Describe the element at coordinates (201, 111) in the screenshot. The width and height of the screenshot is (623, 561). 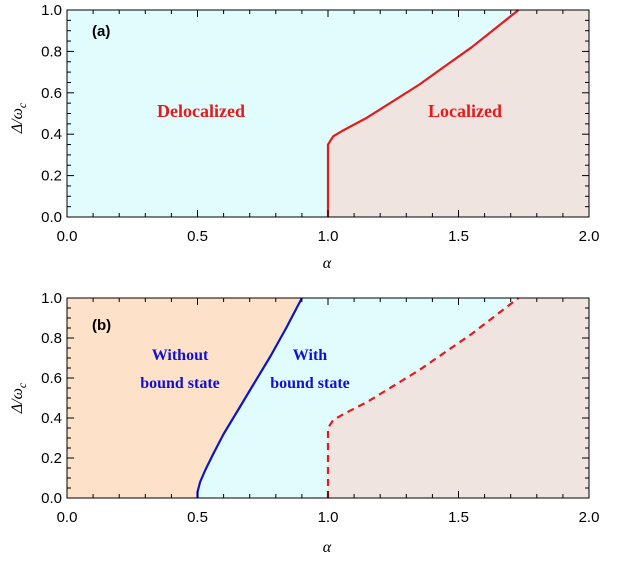
I see `region-label-delocalized: Delocalized` at that location.